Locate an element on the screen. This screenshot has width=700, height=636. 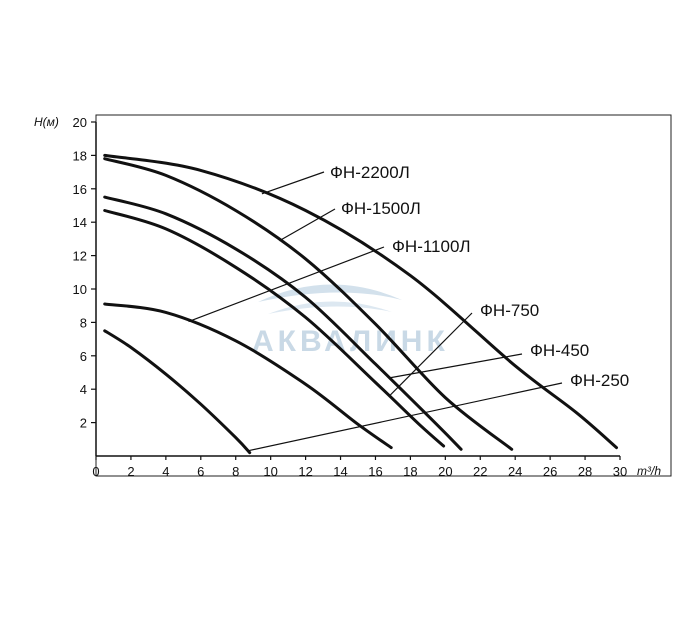
curve-label: ФН-1500Л is located at coordinates (381, 208).